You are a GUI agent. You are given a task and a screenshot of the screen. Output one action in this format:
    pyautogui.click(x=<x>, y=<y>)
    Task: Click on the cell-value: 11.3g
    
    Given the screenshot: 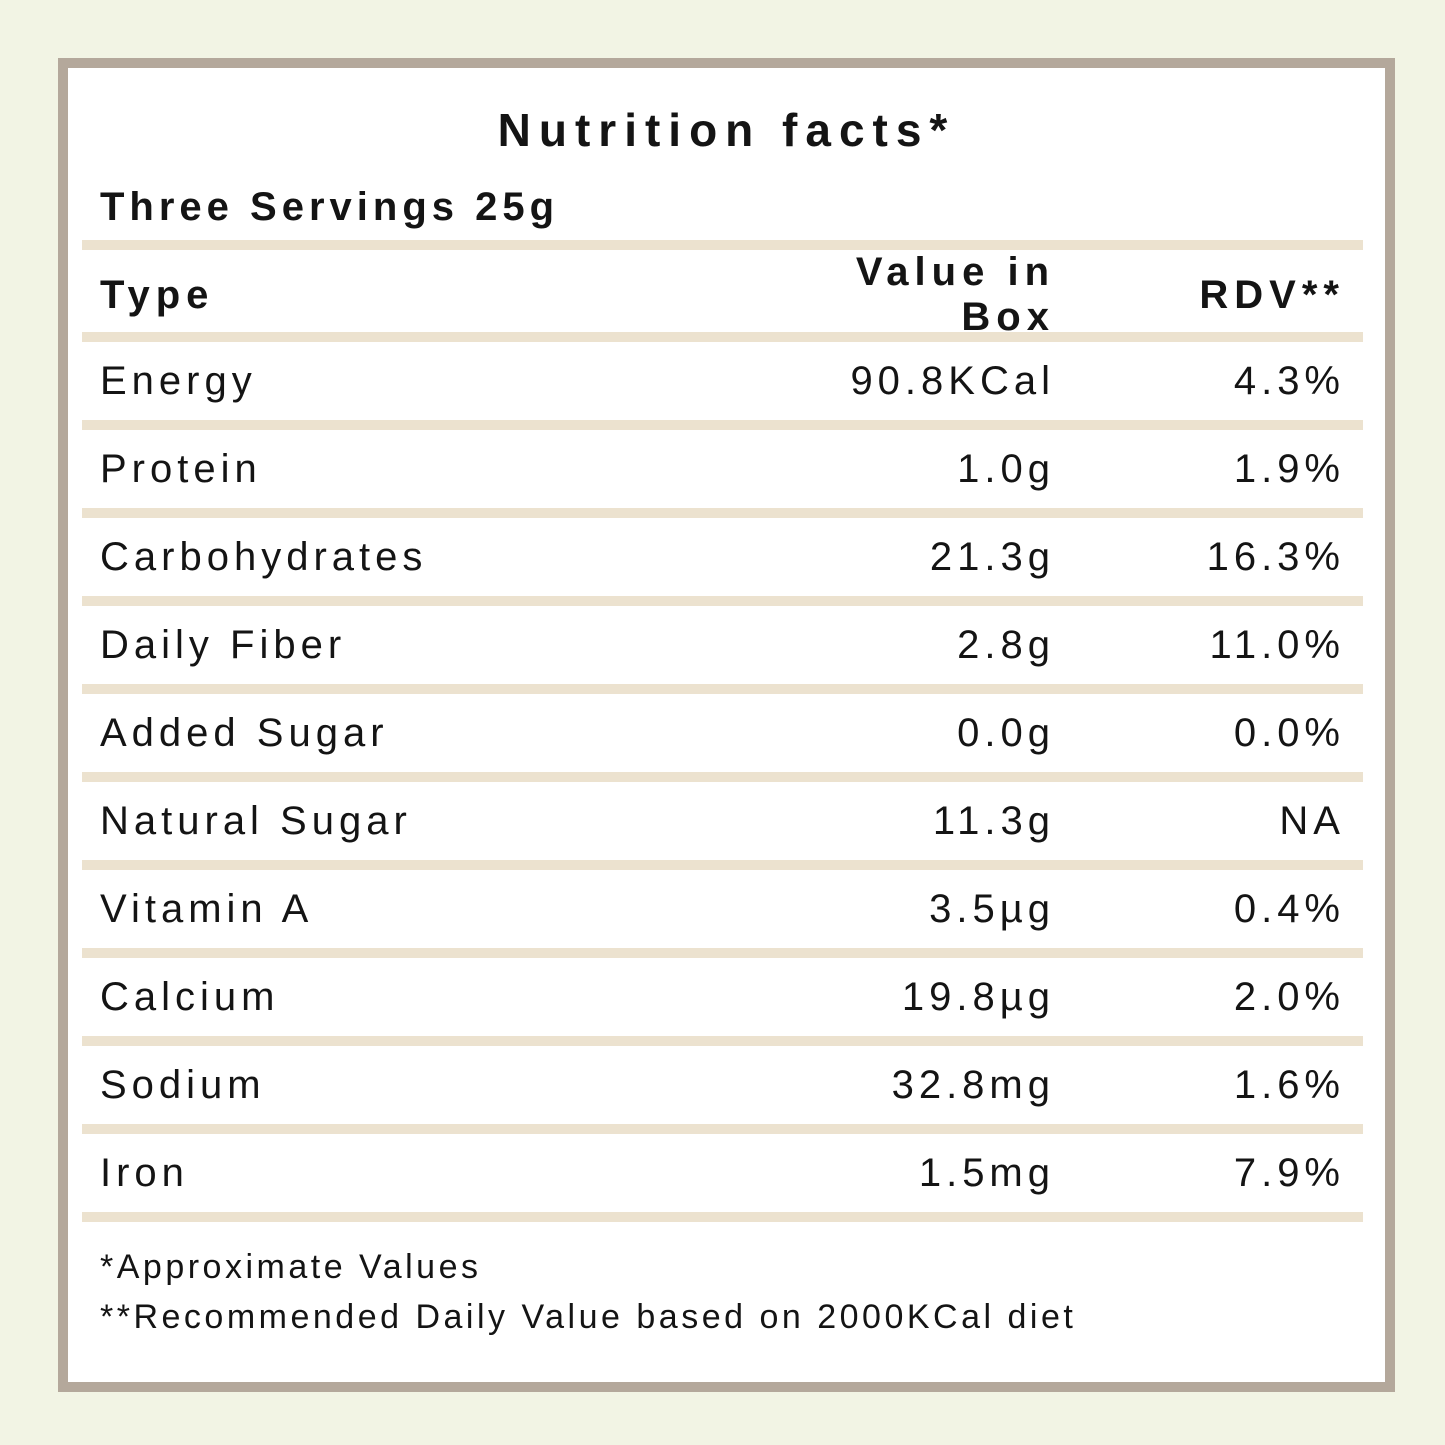 What is the action you would take?
    pyautogui.click(x=993, y=820)
    